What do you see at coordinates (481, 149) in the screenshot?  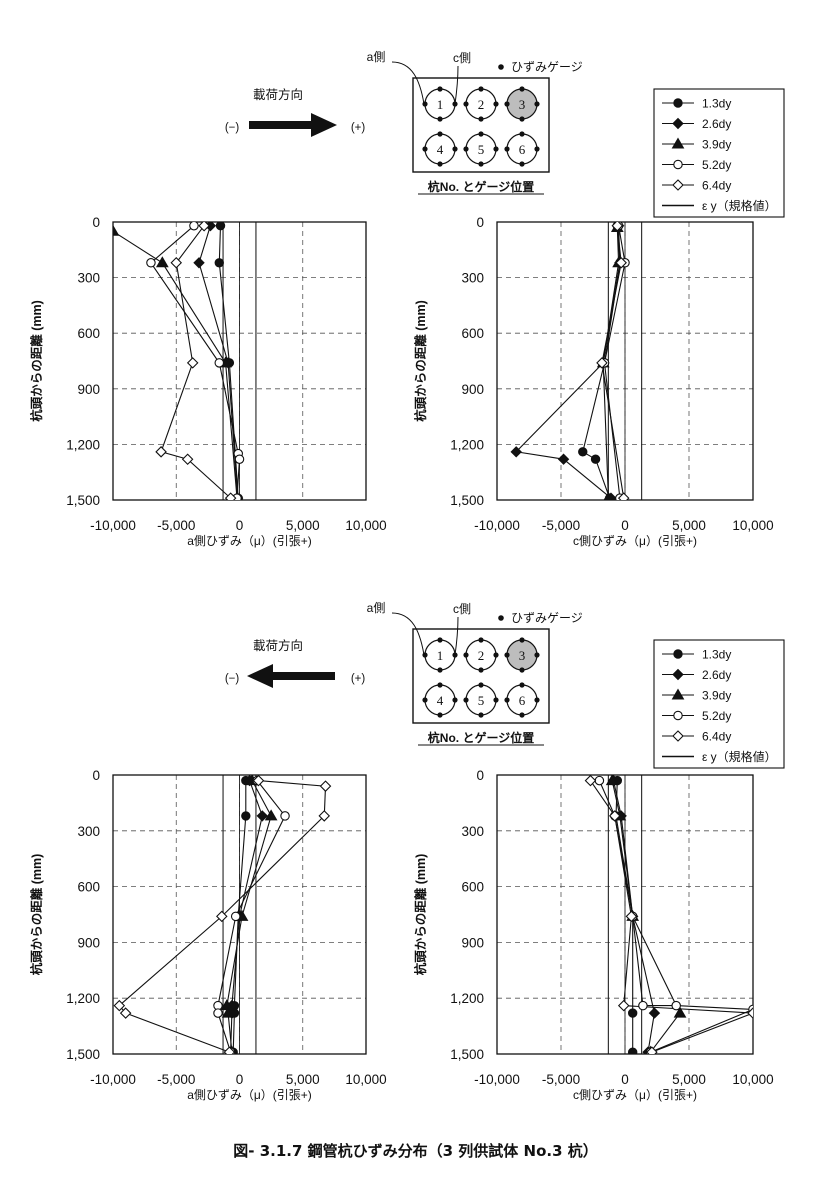 I see `pile-number: 5` at bounding box center [481, 149].